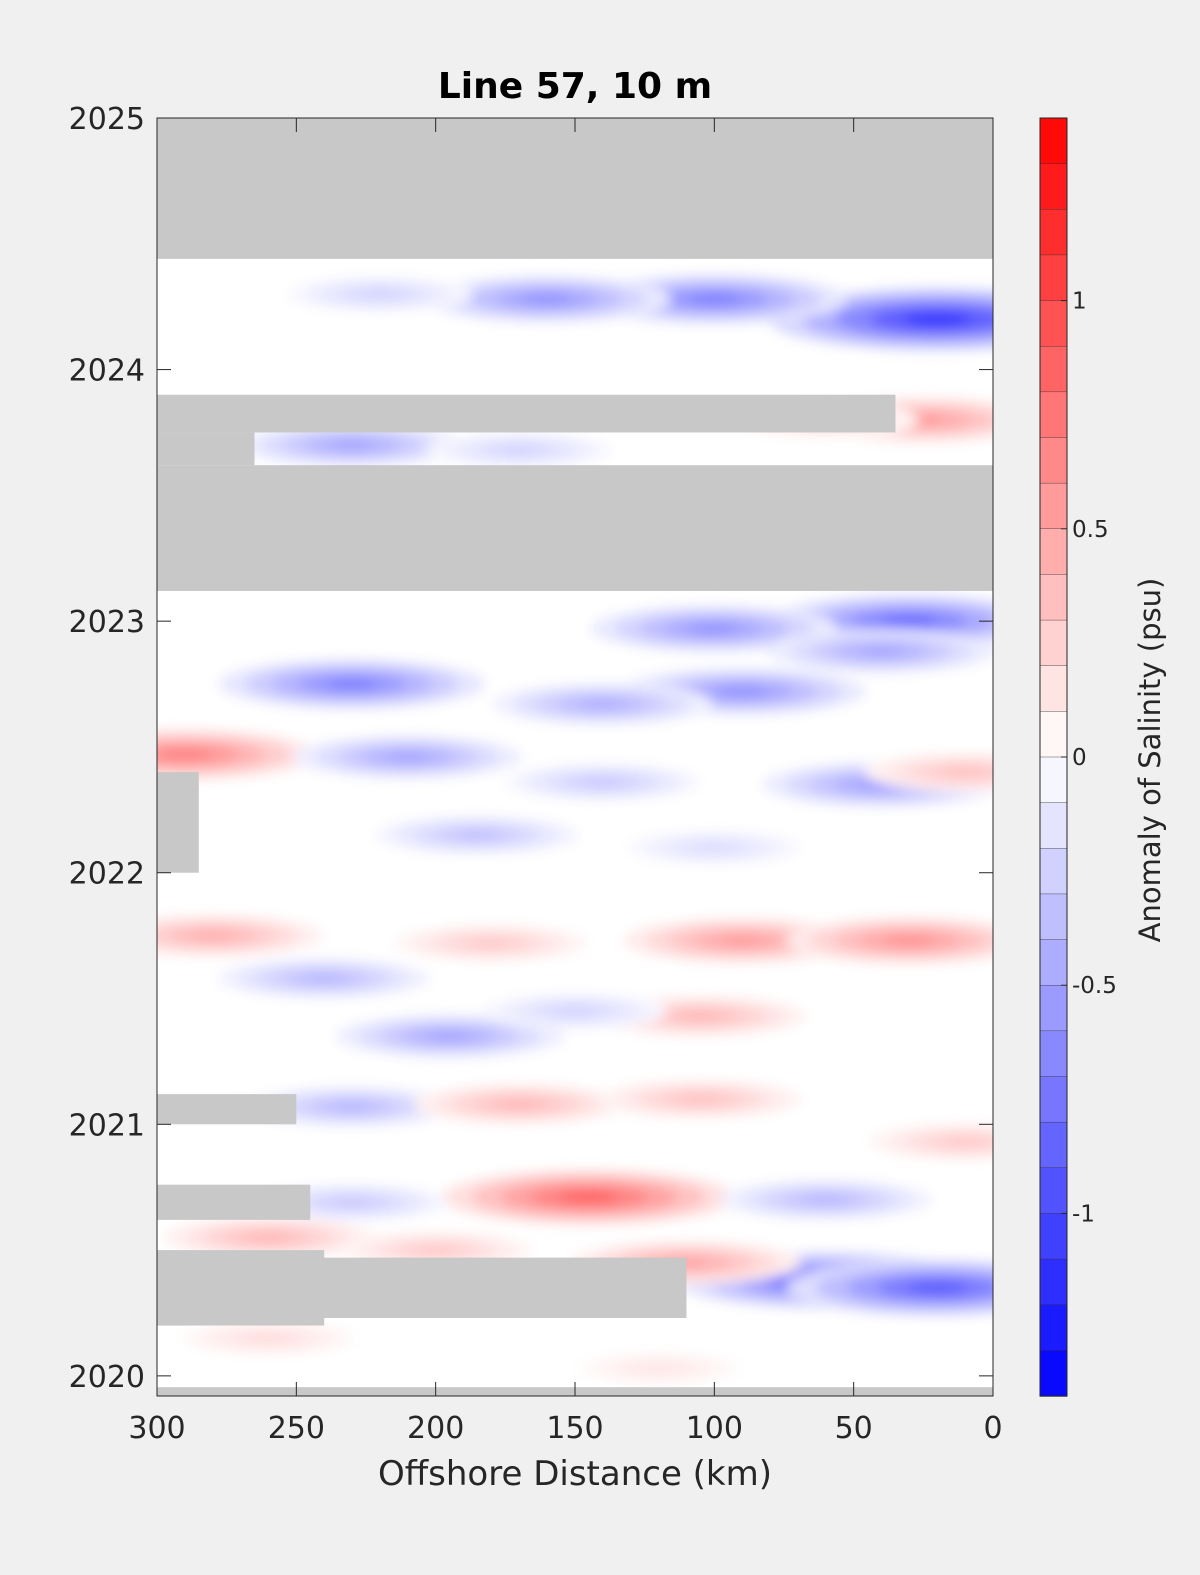 The image size is (1200, 1575). Describe the element at coordinates (107, 1125) in the screenshot. I see `y-tick-label: 2021` at that location.